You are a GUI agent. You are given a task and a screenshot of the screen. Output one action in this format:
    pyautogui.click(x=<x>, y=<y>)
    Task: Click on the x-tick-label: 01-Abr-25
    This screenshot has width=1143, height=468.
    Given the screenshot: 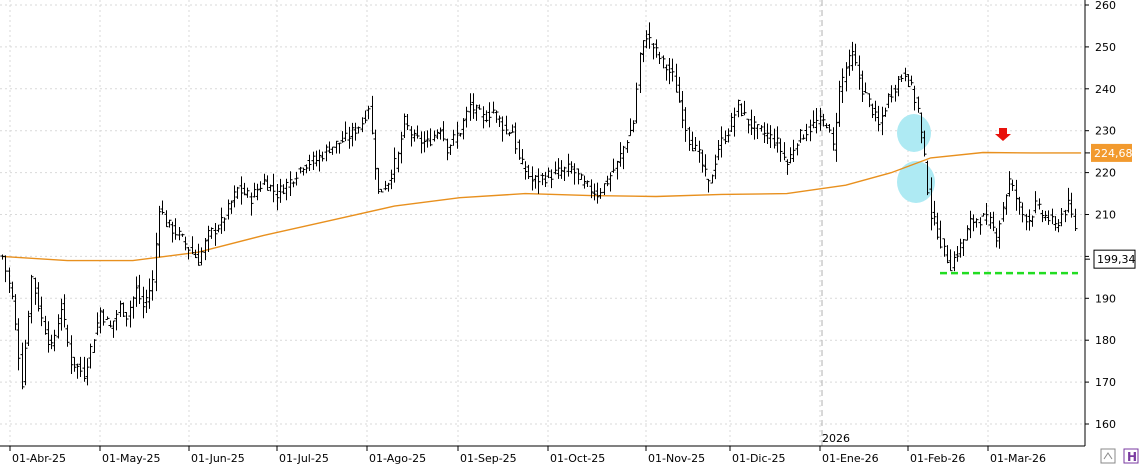 What is the action you would take?
    pyautogui.click(x=39, y=458)
    